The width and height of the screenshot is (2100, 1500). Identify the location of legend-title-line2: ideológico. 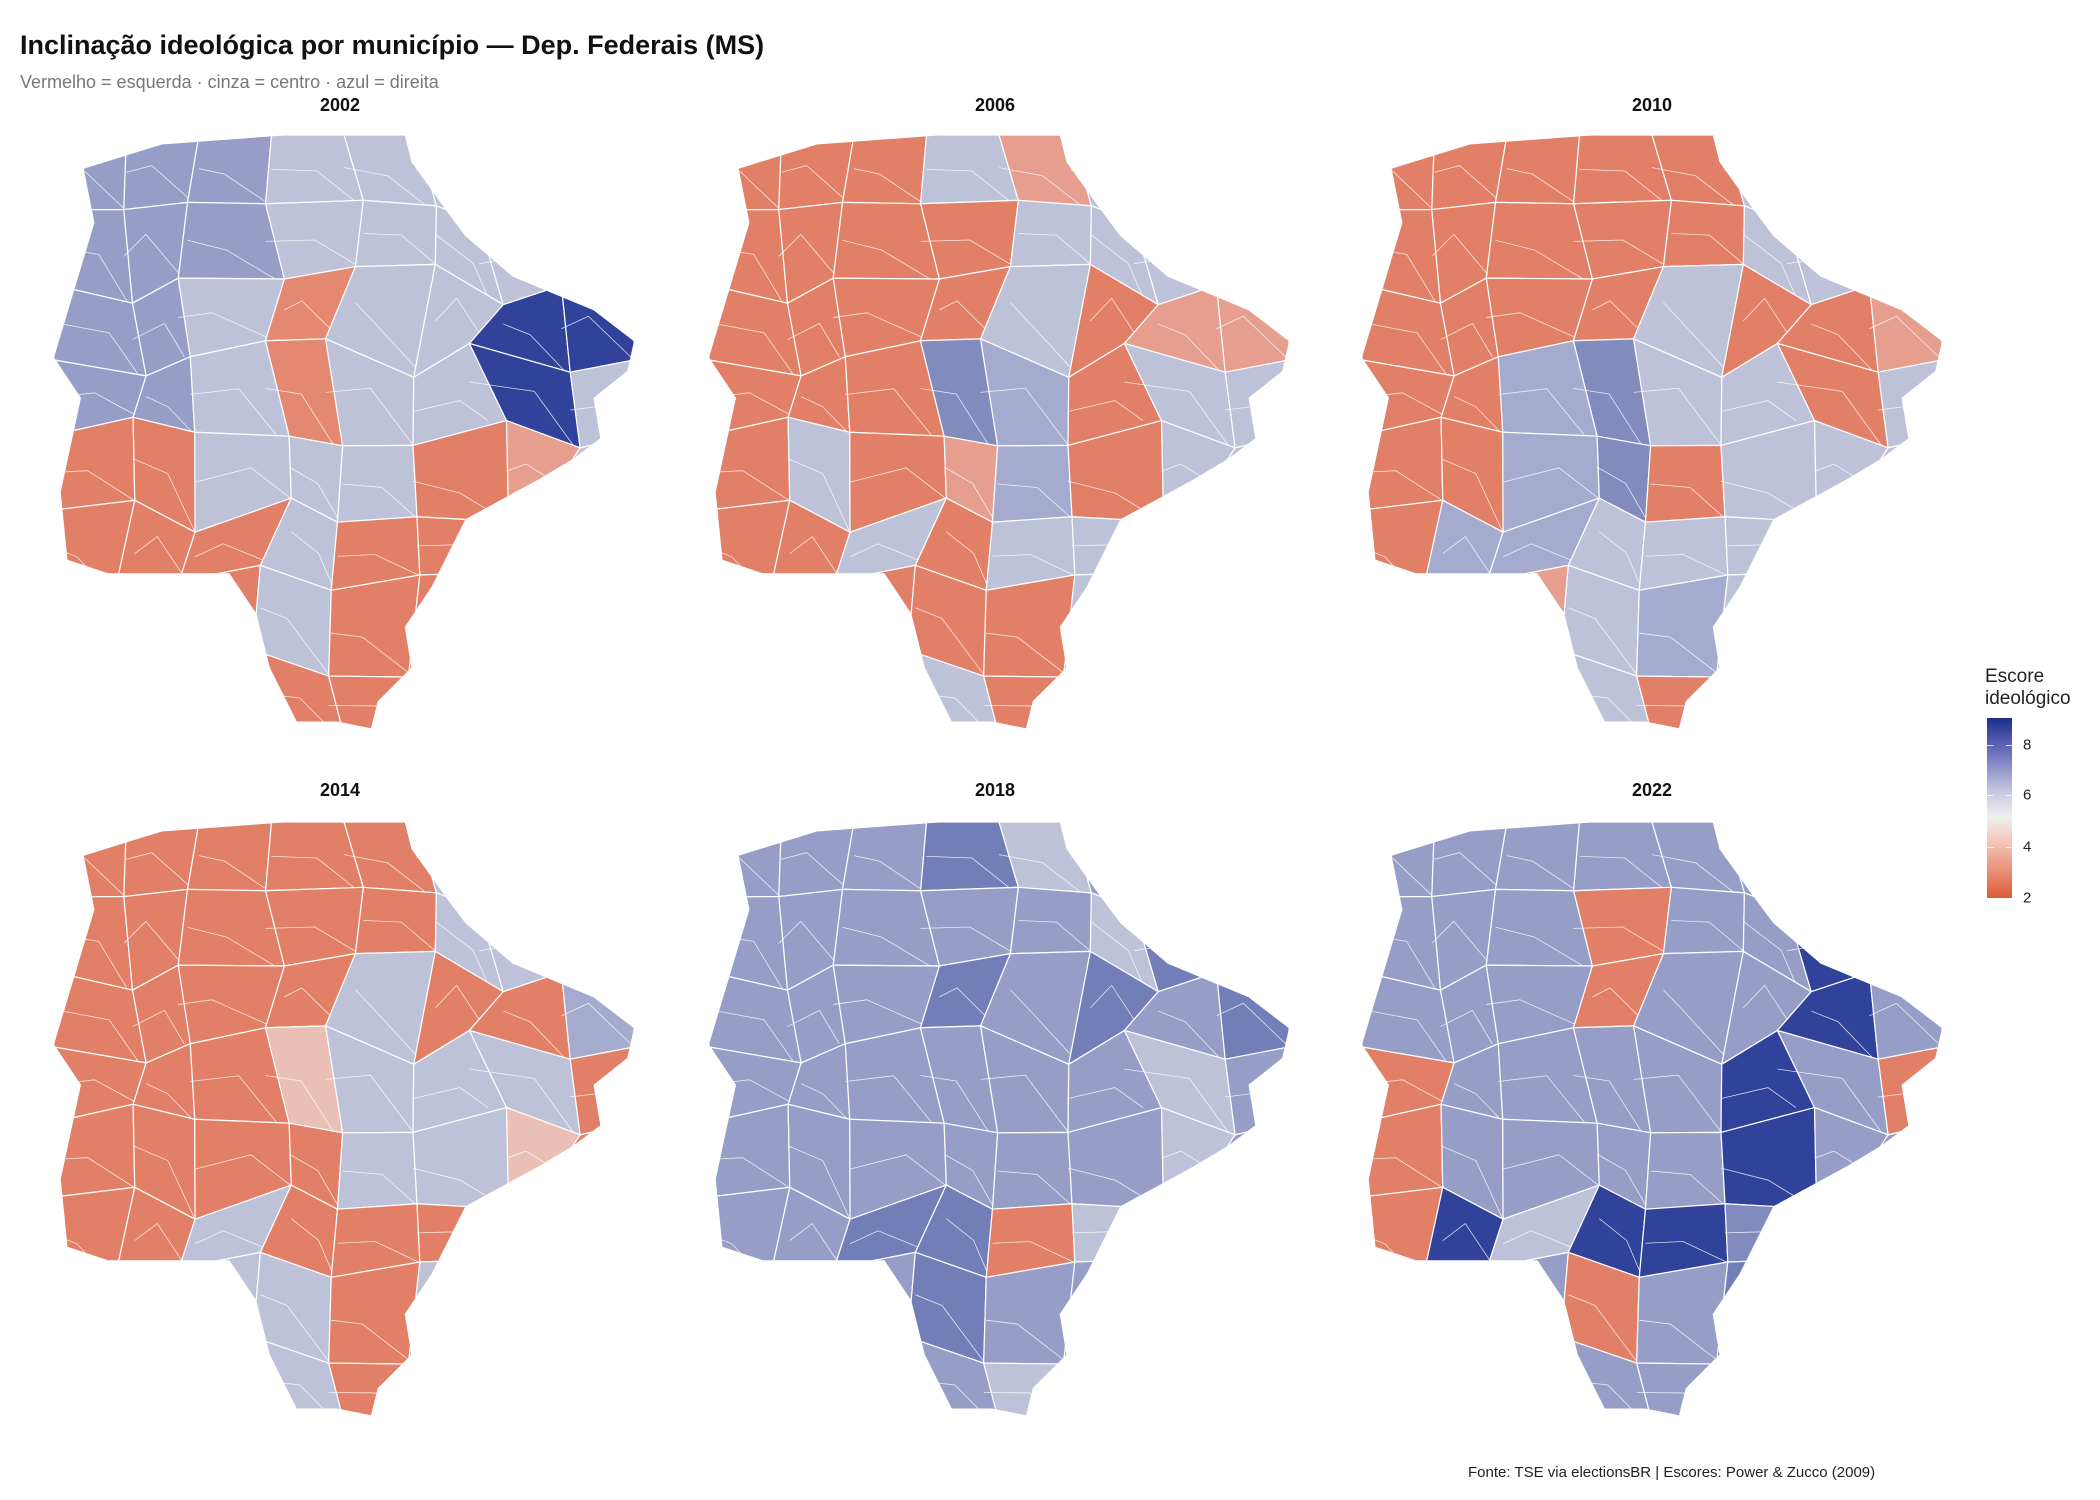
(2028, 698).